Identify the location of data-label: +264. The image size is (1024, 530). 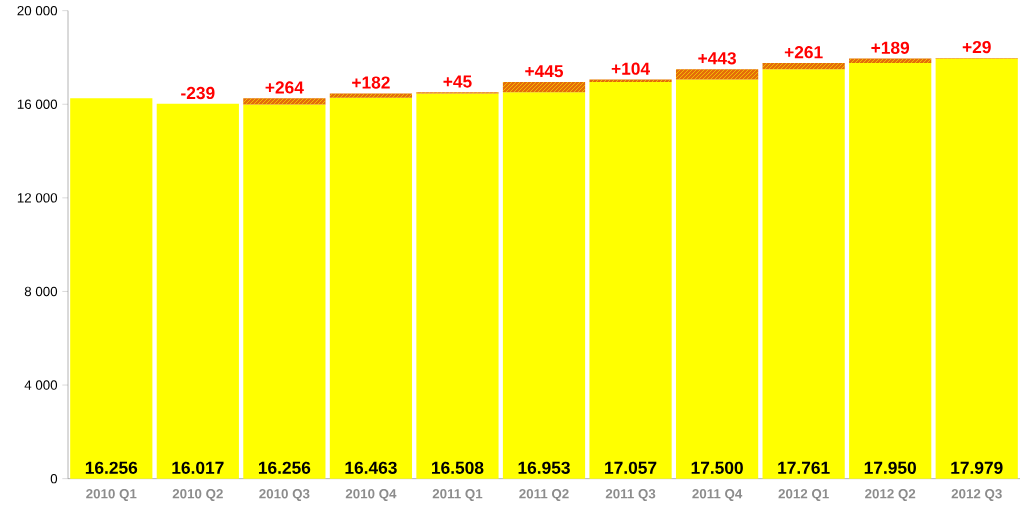
(284, 87).